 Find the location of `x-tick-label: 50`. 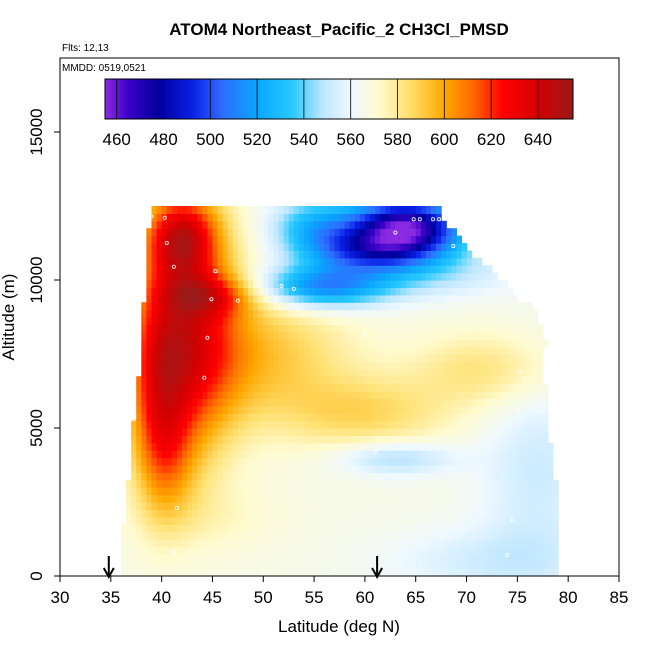

x-tick-label: 50 is located at coordinates (263, 597).